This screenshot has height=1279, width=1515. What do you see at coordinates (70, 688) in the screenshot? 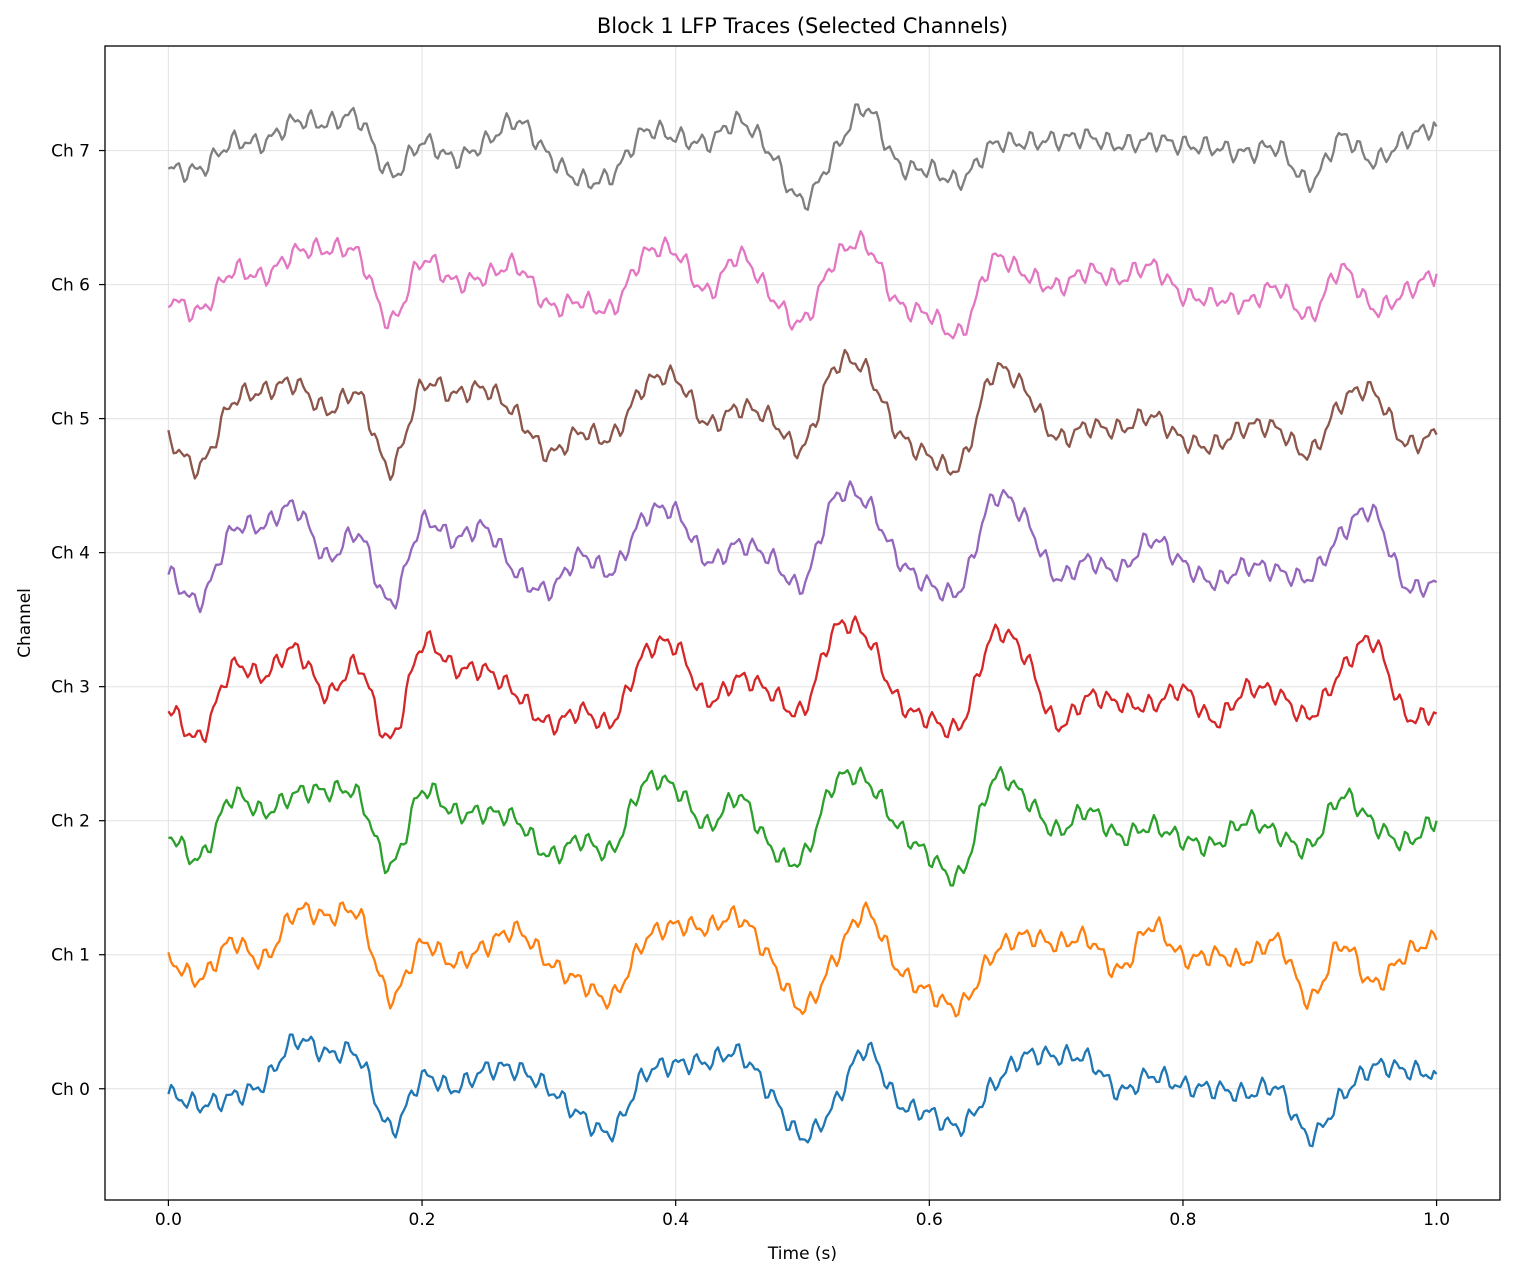
I see `y-tick-label: Ch 3` at bounding box center [70, 688].